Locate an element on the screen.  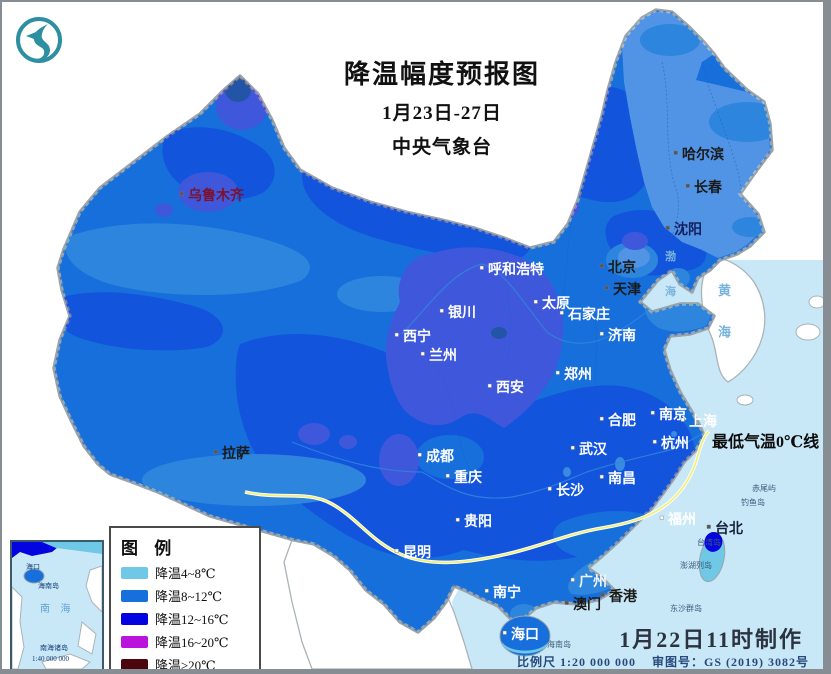
city-label: 郑州 is located at coordinates (578, 374).